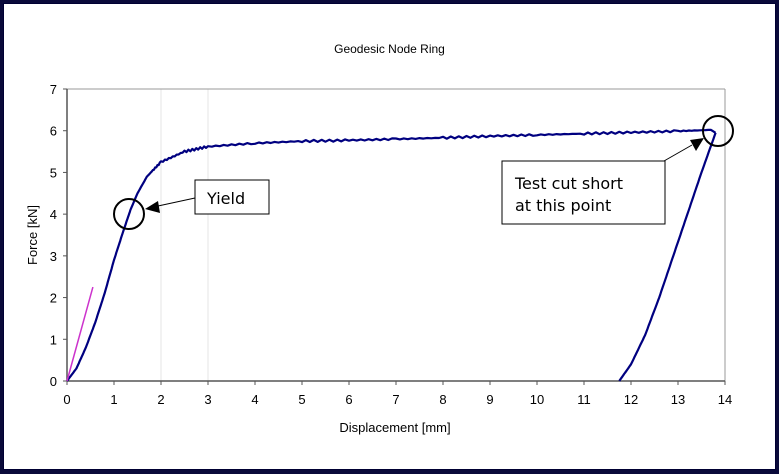  I want to click on reference-line, so click(80, 334).